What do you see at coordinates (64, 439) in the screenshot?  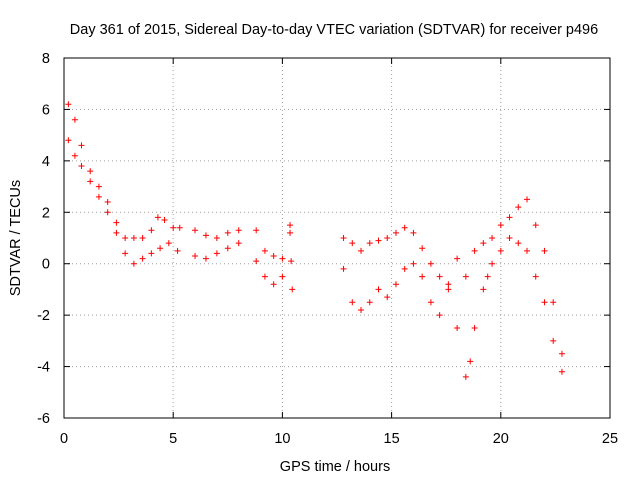 I see `x-tick-label: 0` at bounding box center [64, 439].